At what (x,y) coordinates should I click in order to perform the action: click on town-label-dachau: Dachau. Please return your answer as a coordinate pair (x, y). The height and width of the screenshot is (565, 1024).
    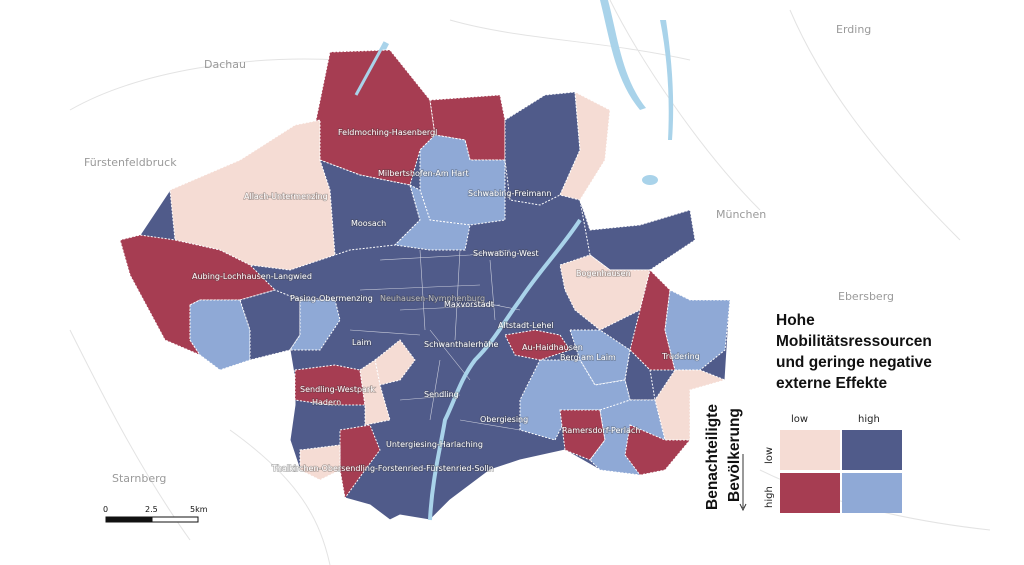
    Looking at the image, I should click on (225, 64).